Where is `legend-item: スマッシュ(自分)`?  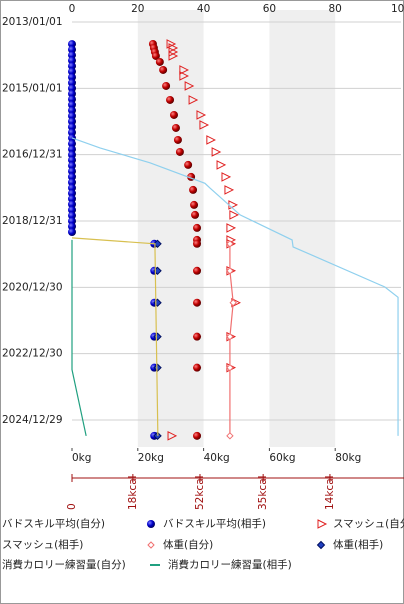
legend-item: スマッシュ(自分) is located at coordinates (360, 523).